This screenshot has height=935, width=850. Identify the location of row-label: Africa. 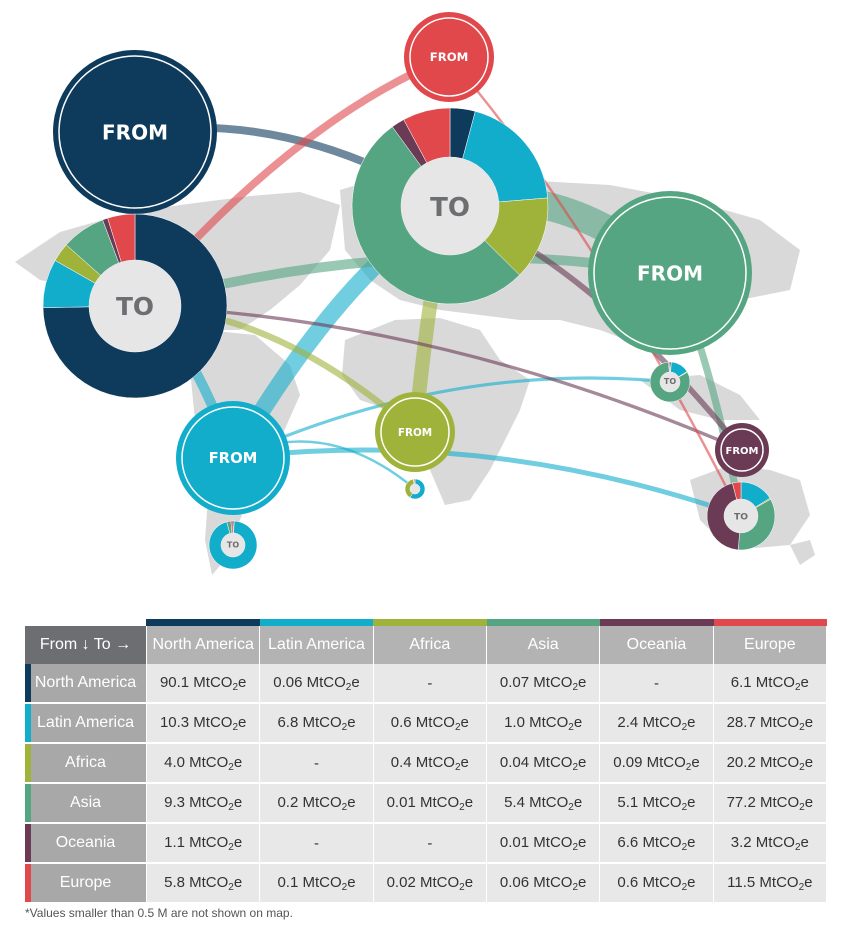
(85, 762).